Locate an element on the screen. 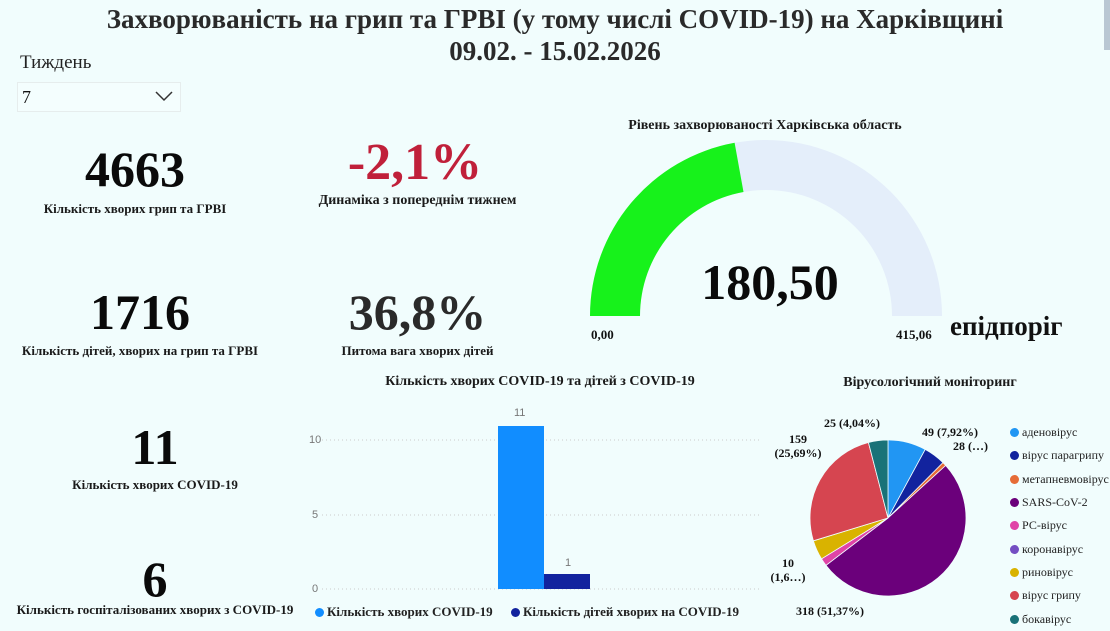 The width and height of the screenshot is (1110, 631). pie-label-rs: 10 (1,6…) is located at coordinates (788, 570).